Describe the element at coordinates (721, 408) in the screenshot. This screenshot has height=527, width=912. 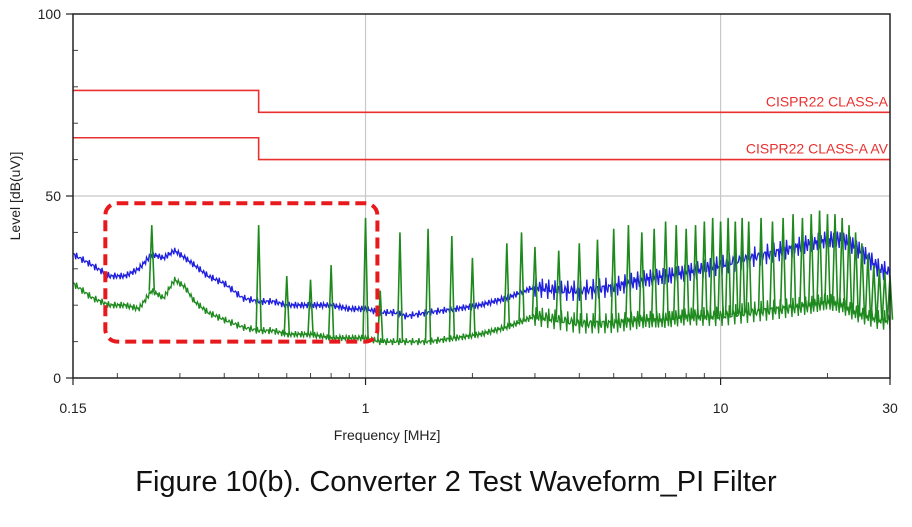
I see `x-tick-label: 10` at that location.